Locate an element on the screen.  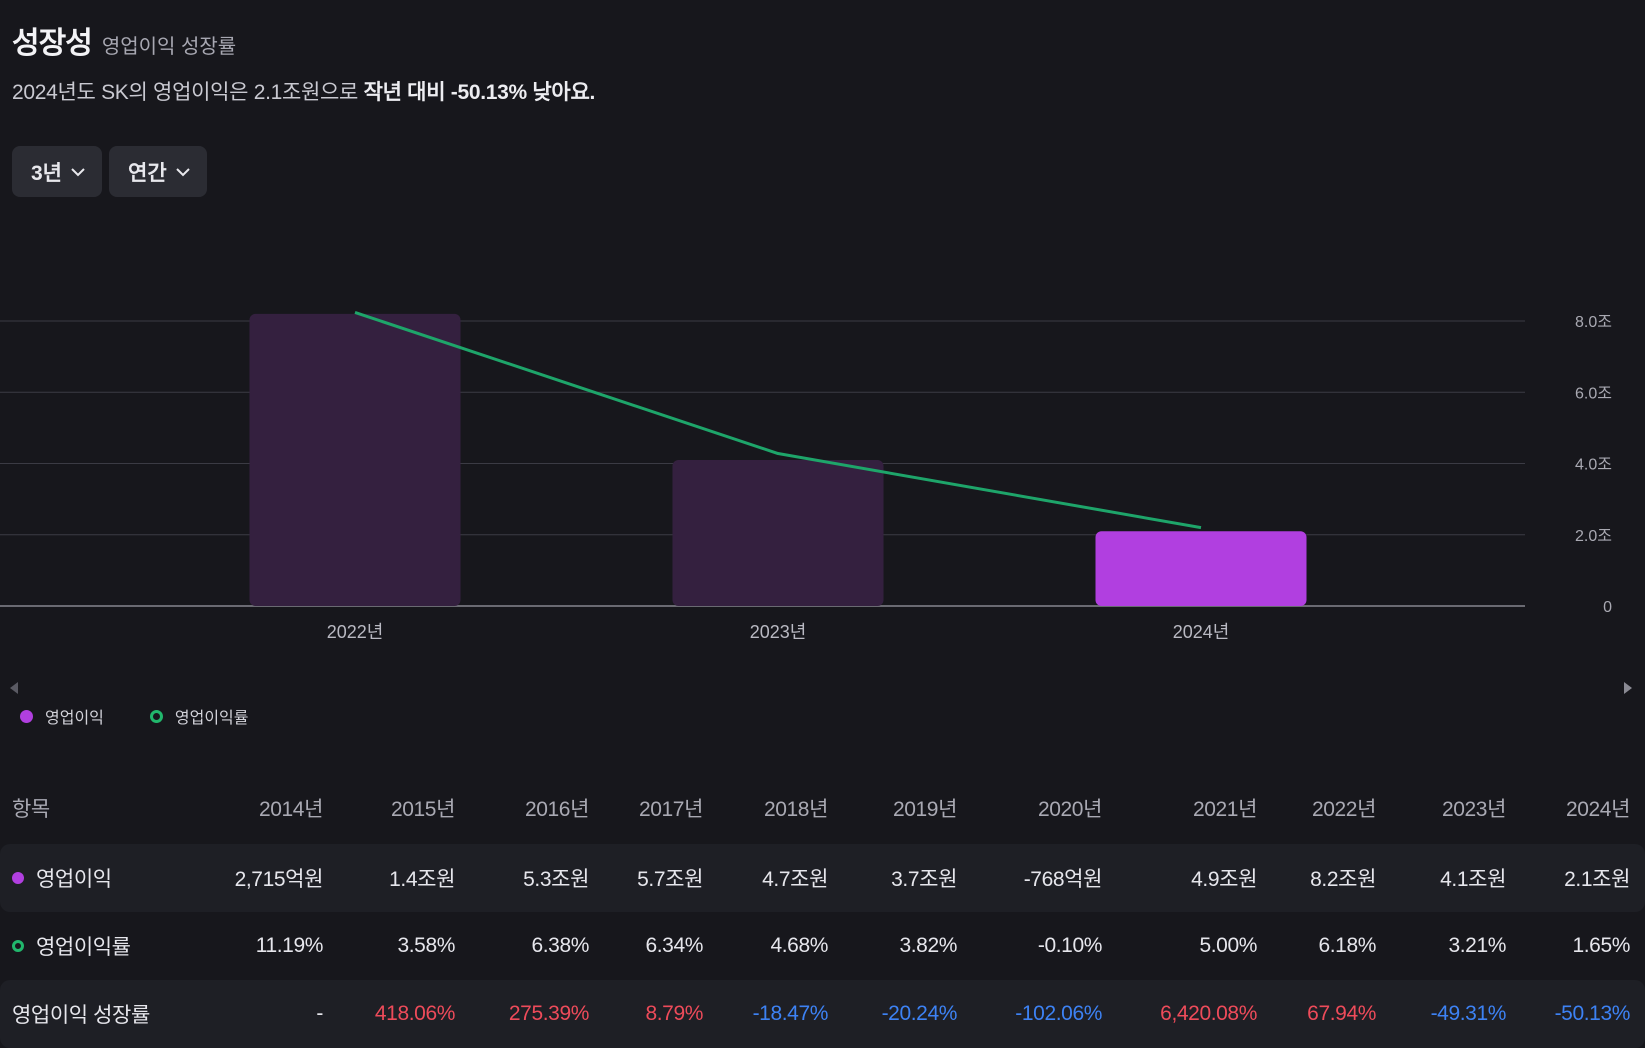
table-cell: 6.38% is located at coordinates (560, 945).